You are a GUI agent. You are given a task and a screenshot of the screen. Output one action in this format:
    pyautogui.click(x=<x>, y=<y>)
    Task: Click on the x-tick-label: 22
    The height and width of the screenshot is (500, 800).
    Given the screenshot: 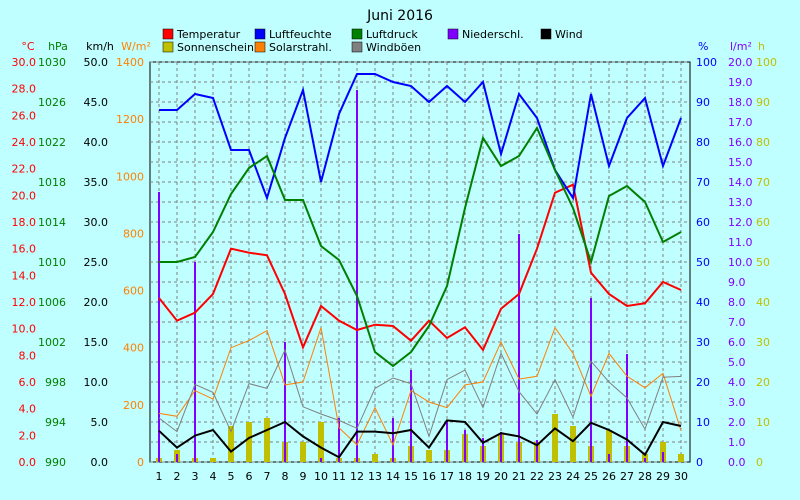 What is the action you would take?
    pyautogui.click(x=537, y=476)
    